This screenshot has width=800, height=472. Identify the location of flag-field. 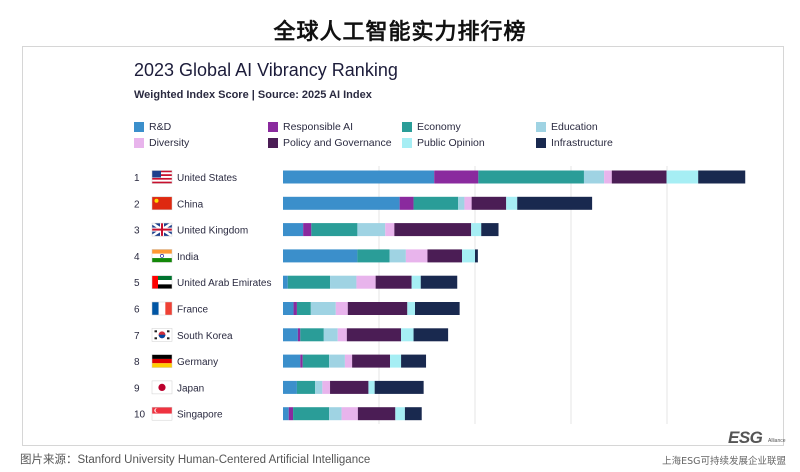
(162, 203).